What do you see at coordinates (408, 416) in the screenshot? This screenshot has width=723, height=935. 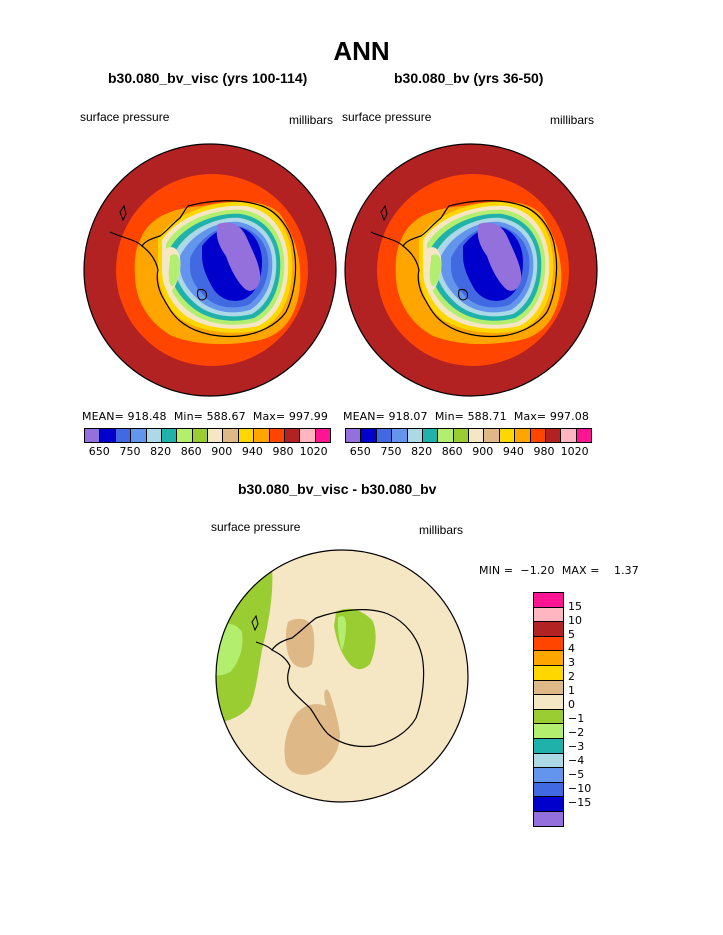 I see `panel-2-mean-value: 918.07` at bounding box center [408, 416].